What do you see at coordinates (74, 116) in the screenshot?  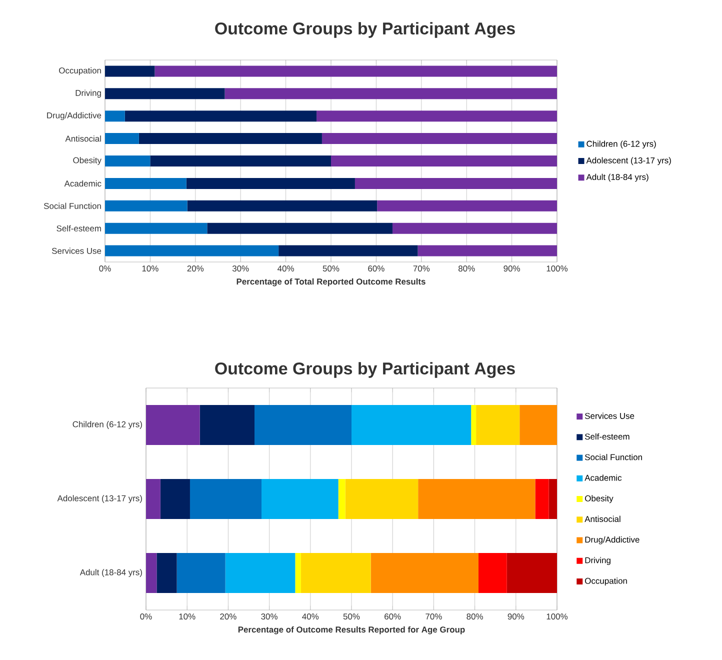 I see `y-tick-label: Drug/Addictive` at bounding box center [74, 116].